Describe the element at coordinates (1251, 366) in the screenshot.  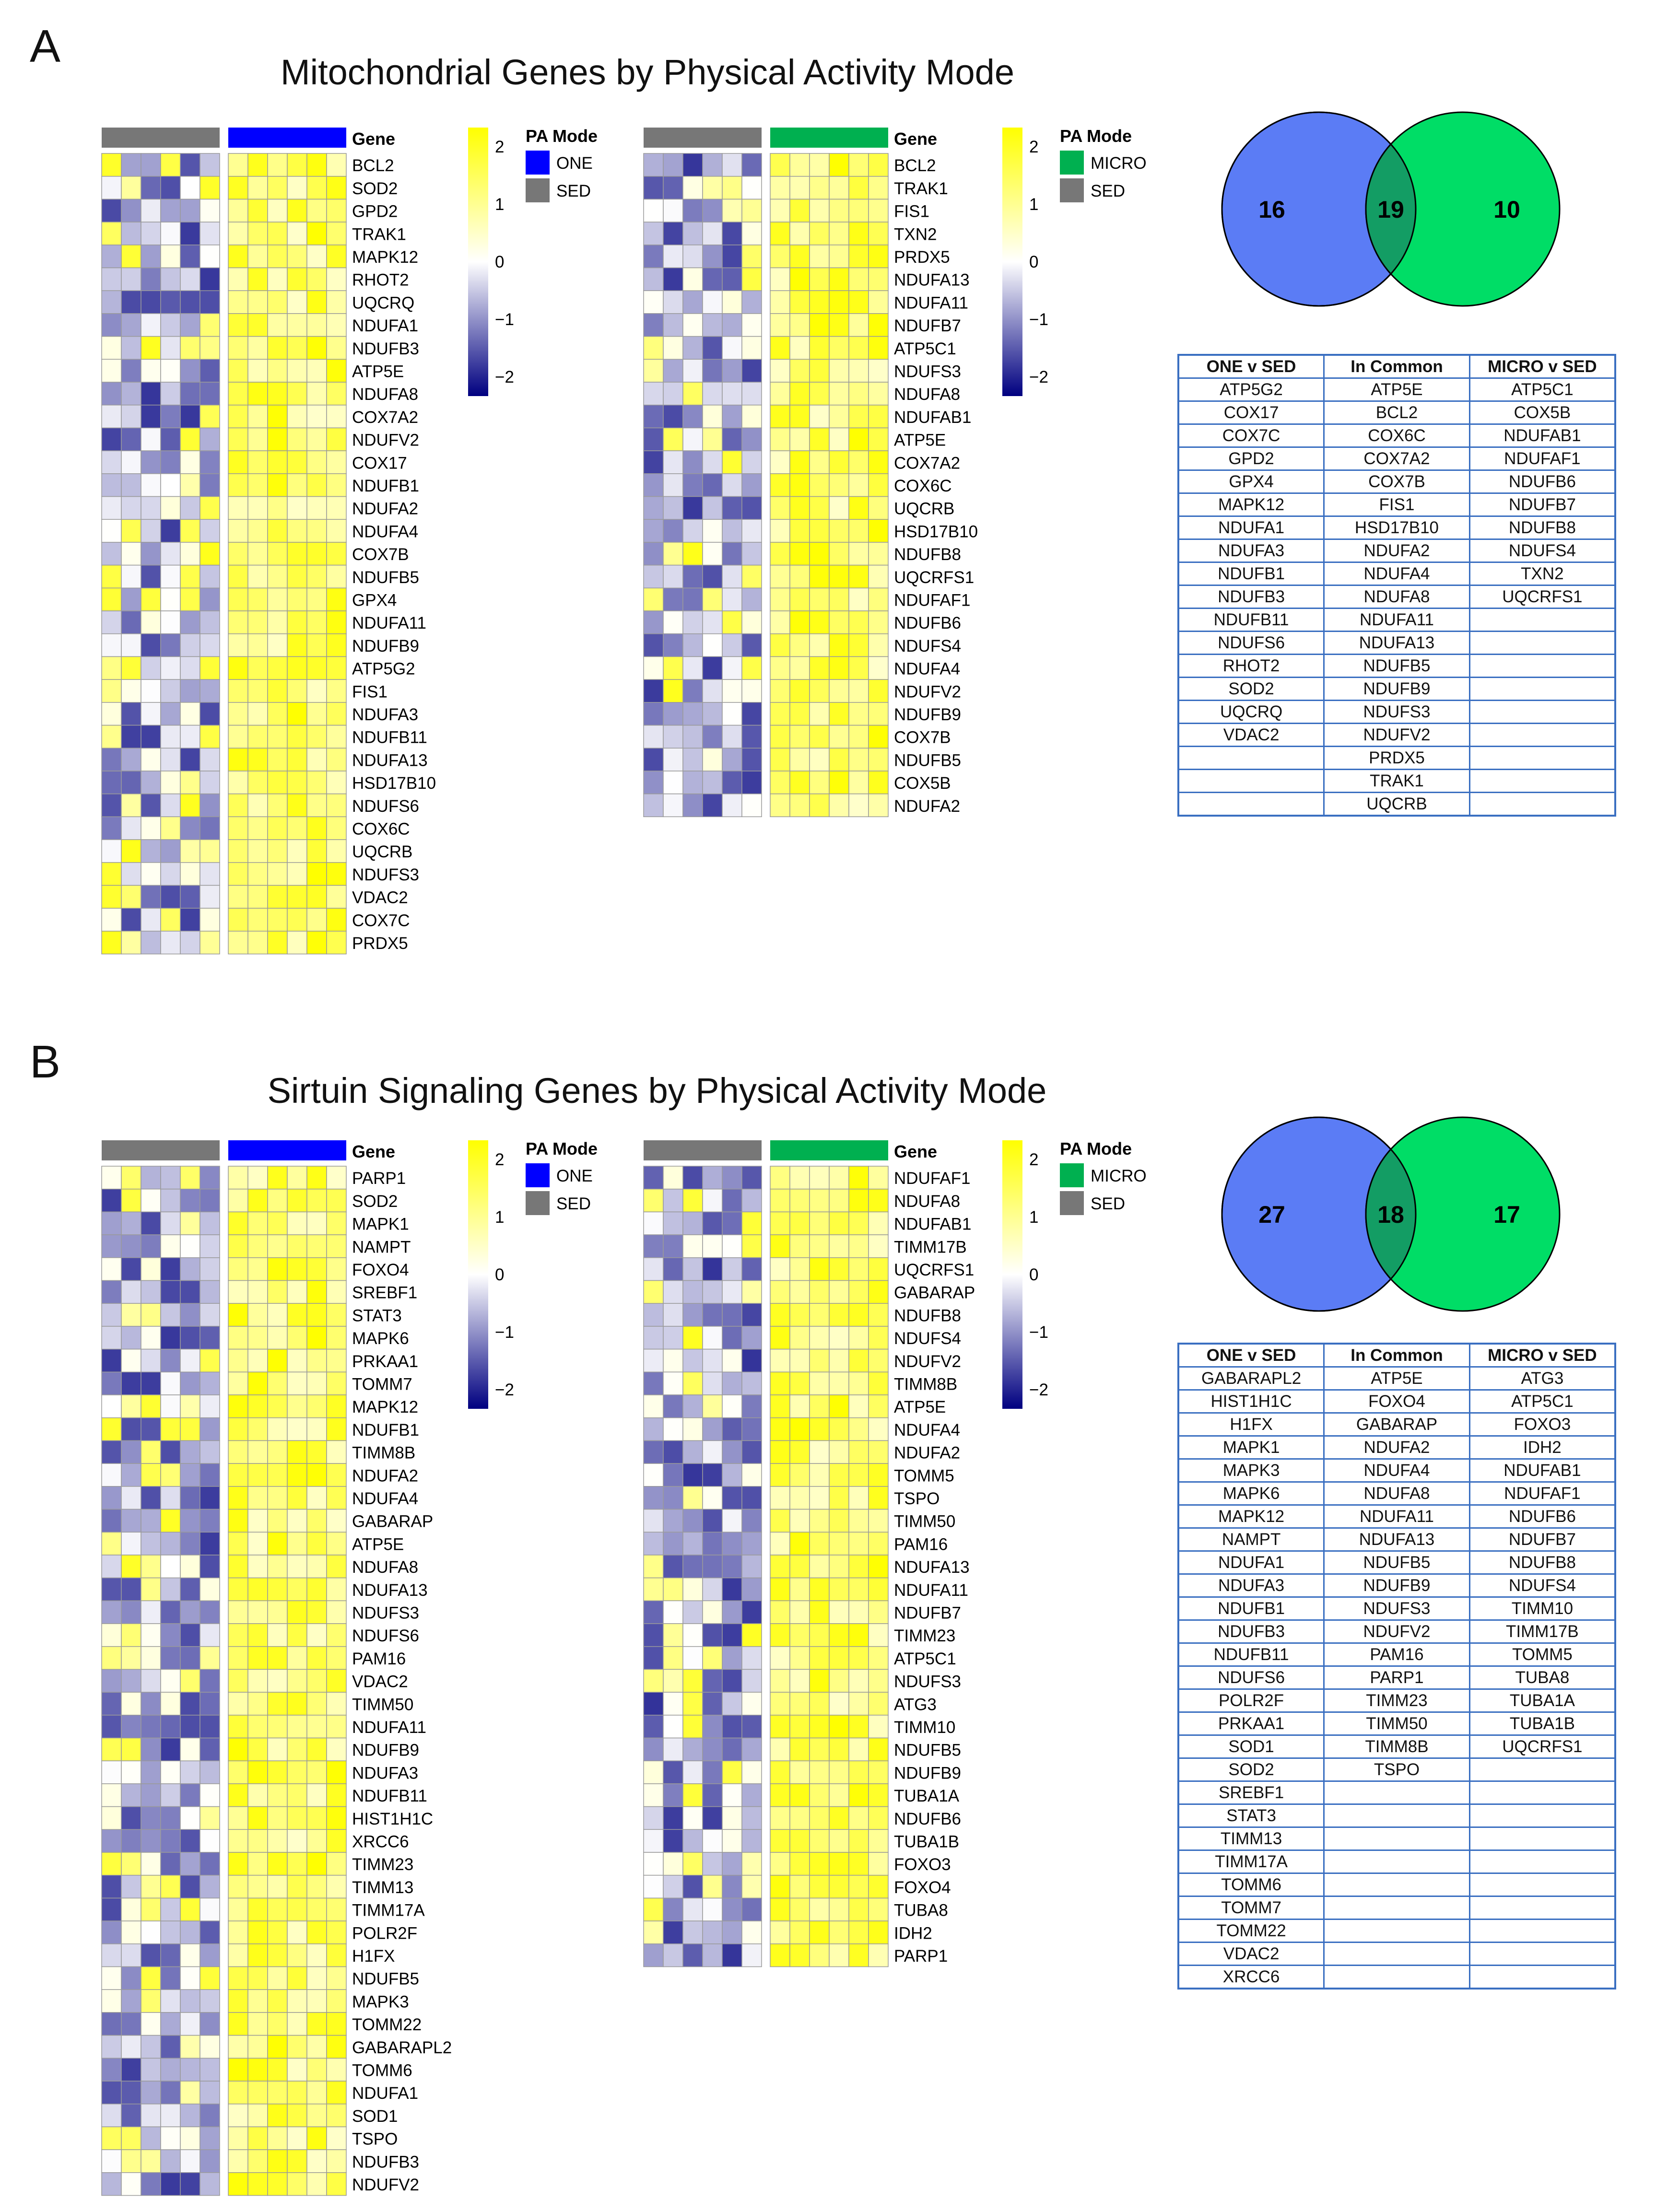
I see `table-header: ONE v SED` at that location.